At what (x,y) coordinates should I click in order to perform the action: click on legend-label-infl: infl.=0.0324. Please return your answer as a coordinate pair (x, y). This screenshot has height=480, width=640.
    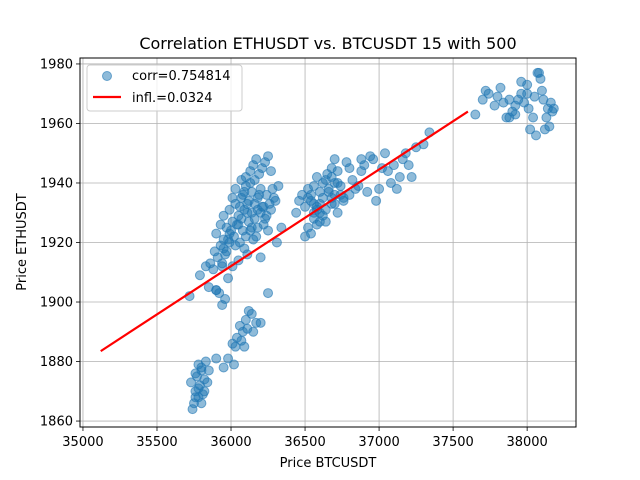
    Looking at the image, I should click on (172, 98).